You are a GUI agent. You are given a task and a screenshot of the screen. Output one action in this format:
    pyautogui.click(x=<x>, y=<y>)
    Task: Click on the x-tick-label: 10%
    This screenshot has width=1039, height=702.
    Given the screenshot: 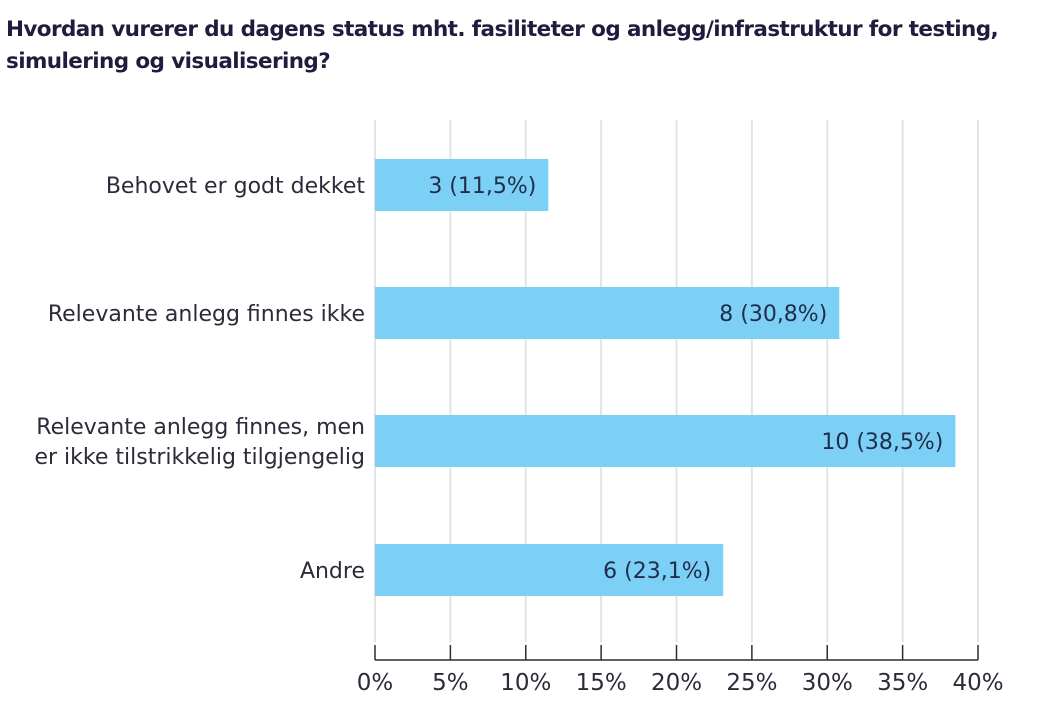 What is the action you would take?
    pyautogui.click(x=525, y=683)
    